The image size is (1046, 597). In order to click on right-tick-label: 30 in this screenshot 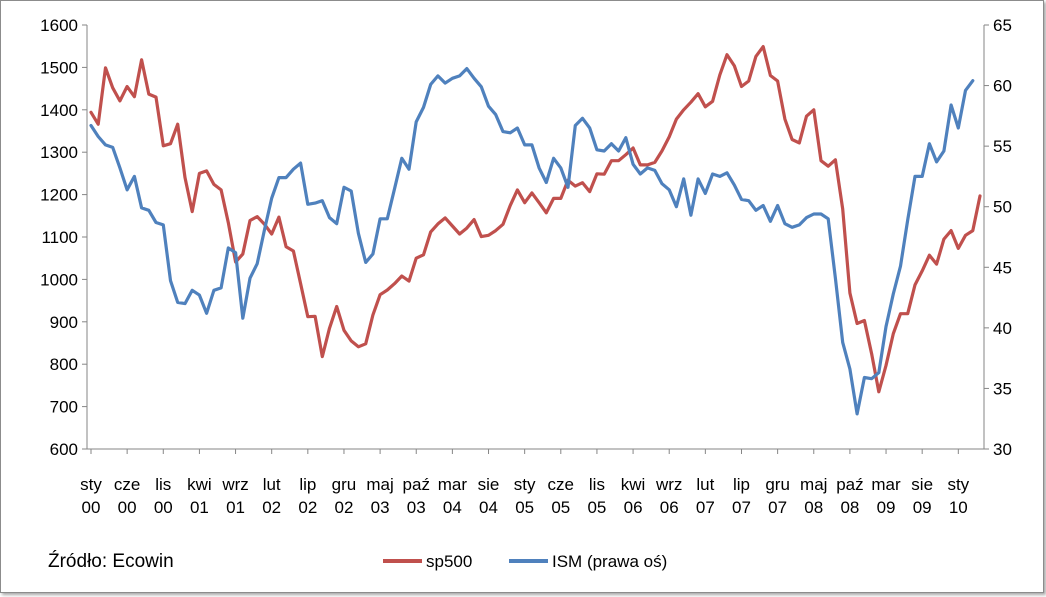, I will do `click(1002, 449)`.